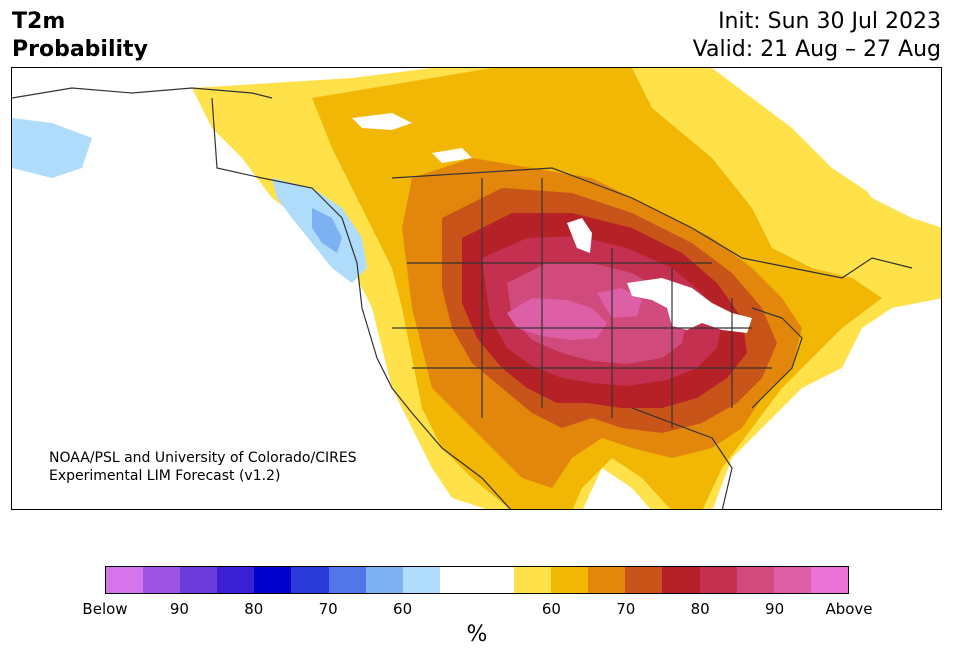  What do you see at coordinates (105, 609) in the screenshot?
I see `colorbar-tick-label: Below` at bounding box center [105, 609].